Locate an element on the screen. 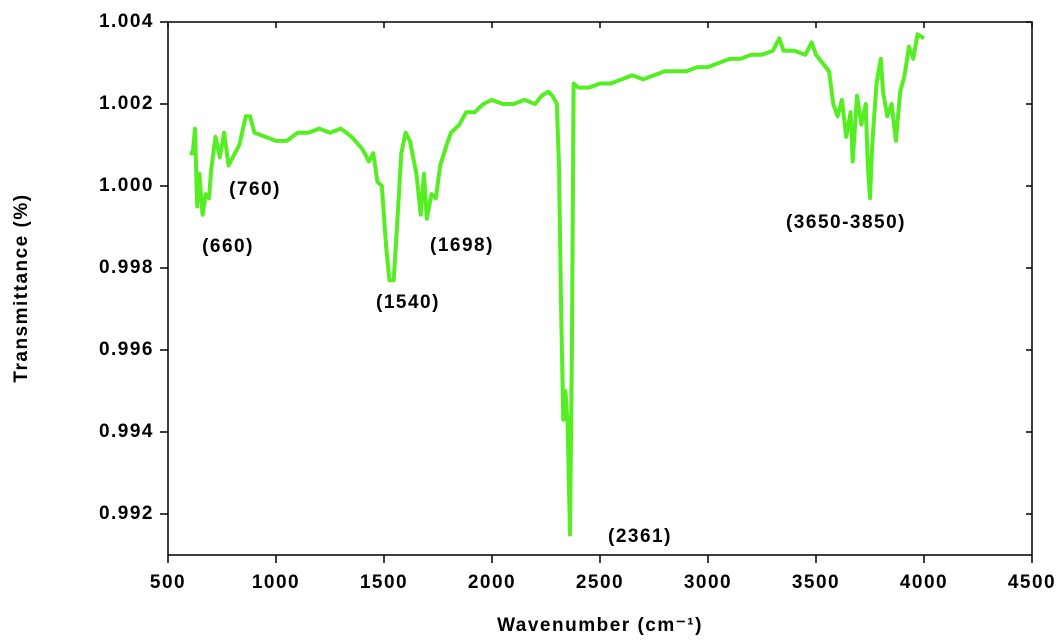 The width and height of the screenshot is (1060, 644). y-tick-label: 1.004 is located at coordinates (126, 21).